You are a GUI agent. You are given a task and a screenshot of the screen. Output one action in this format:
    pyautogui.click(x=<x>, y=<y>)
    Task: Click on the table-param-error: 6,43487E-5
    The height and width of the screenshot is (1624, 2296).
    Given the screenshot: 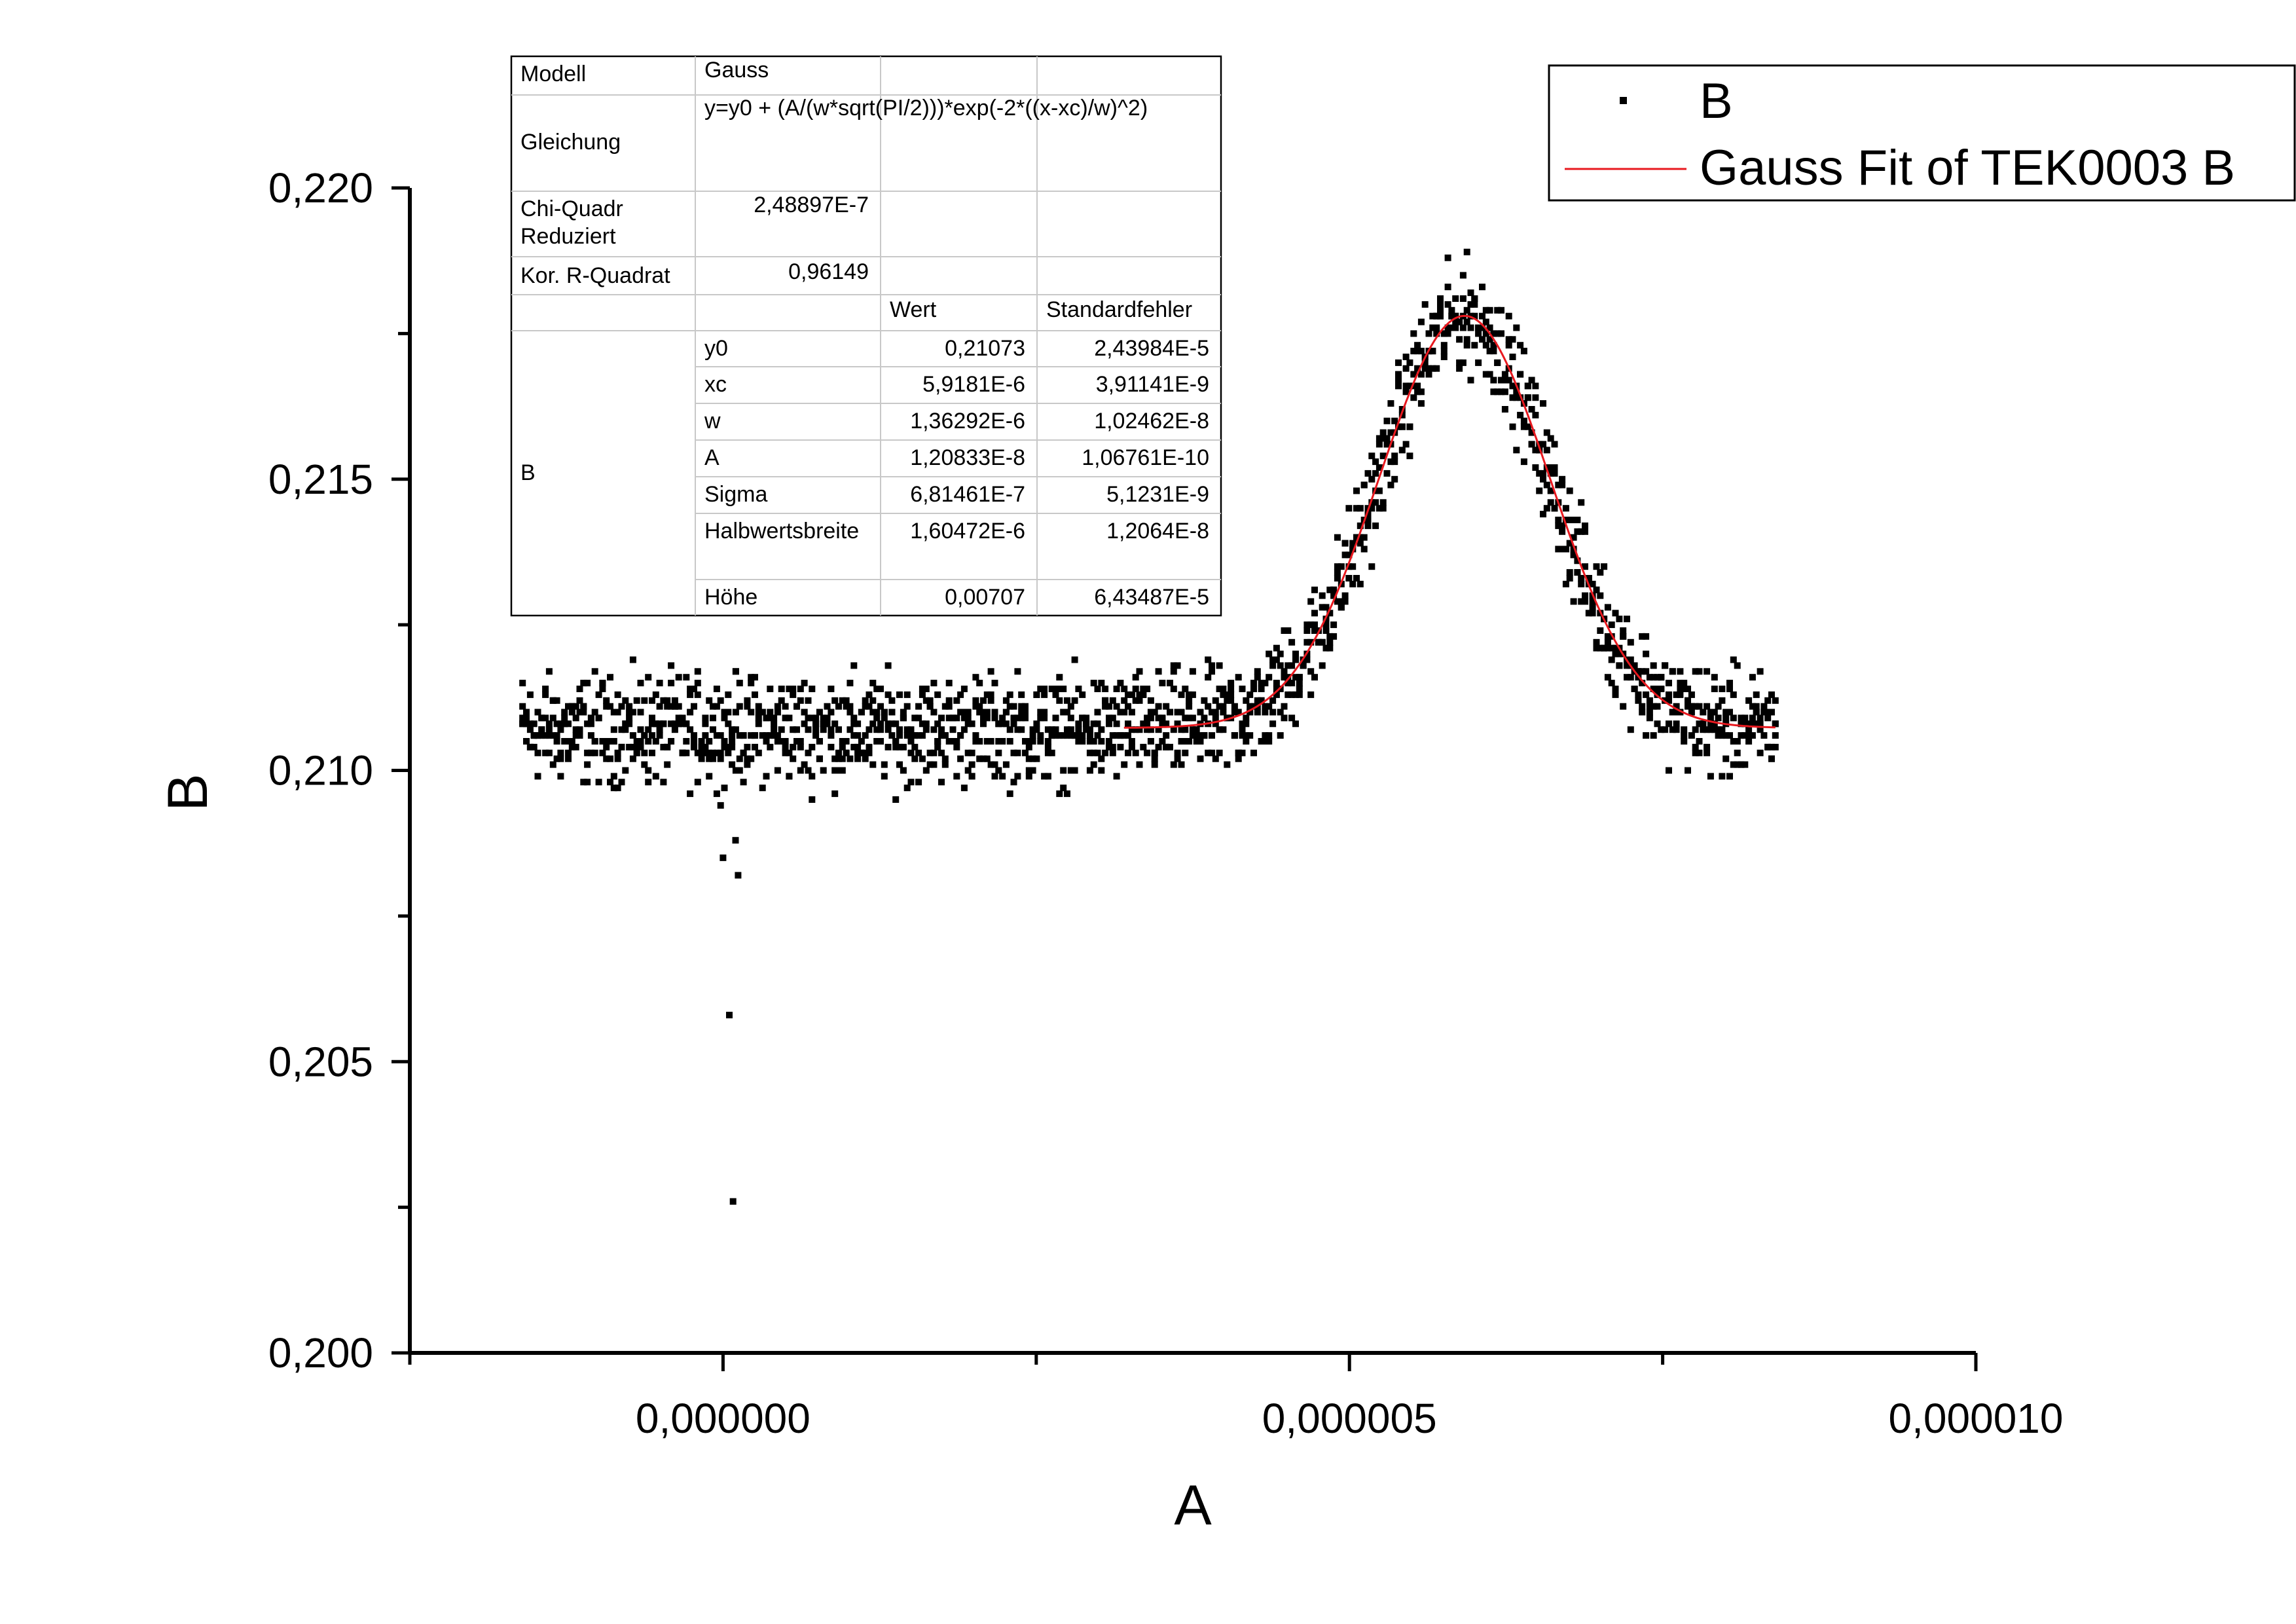 What is the action you would take?
    pyautogui.click(x=1151, y=597)
    